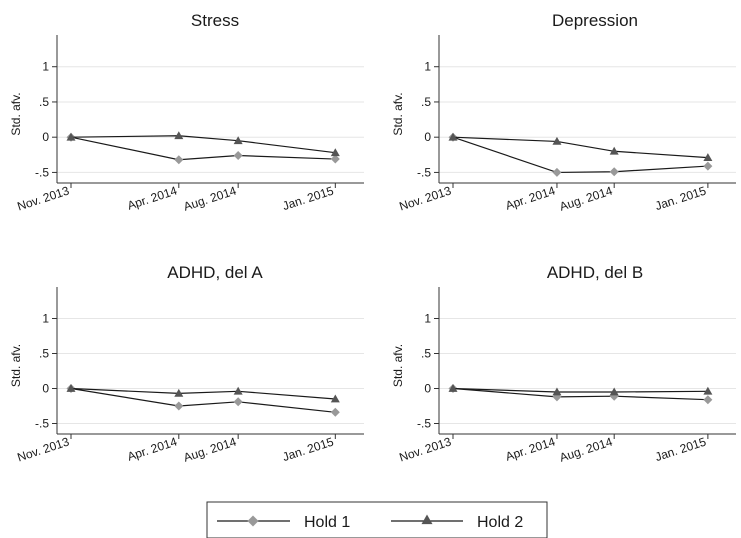  Describe the element at coordinates (595, 20) in the screenshot. I see `panel-title: Depression` at that location.